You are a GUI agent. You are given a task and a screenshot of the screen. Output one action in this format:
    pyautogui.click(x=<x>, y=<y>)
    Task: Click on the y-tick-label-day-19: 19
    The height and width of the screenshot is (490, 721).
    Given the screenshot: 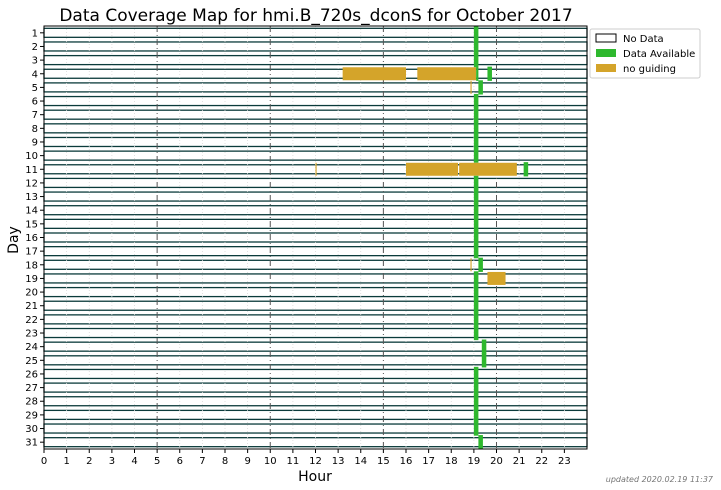 What is the action you would take?
    pyautogui.click(x=31, y=279)
    